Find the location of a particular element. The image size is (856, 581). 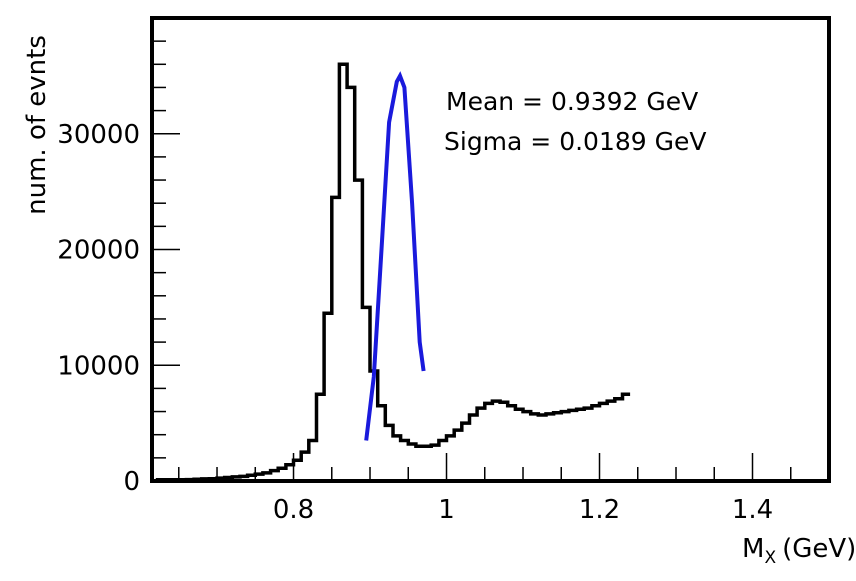

x-axis-title-unit: (GeV) is located at coordinates (819, 549).